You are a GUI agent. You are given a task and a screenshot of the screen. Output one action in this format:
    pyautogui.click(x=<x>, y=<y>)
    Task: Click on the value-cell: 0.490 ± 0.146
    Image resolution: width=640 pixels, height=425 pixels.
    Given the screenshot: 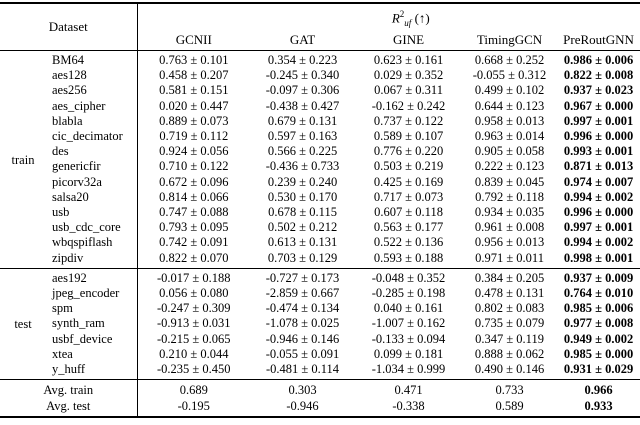 What is the action you would take?
    pyautogui.click(x=509, y=368)
    